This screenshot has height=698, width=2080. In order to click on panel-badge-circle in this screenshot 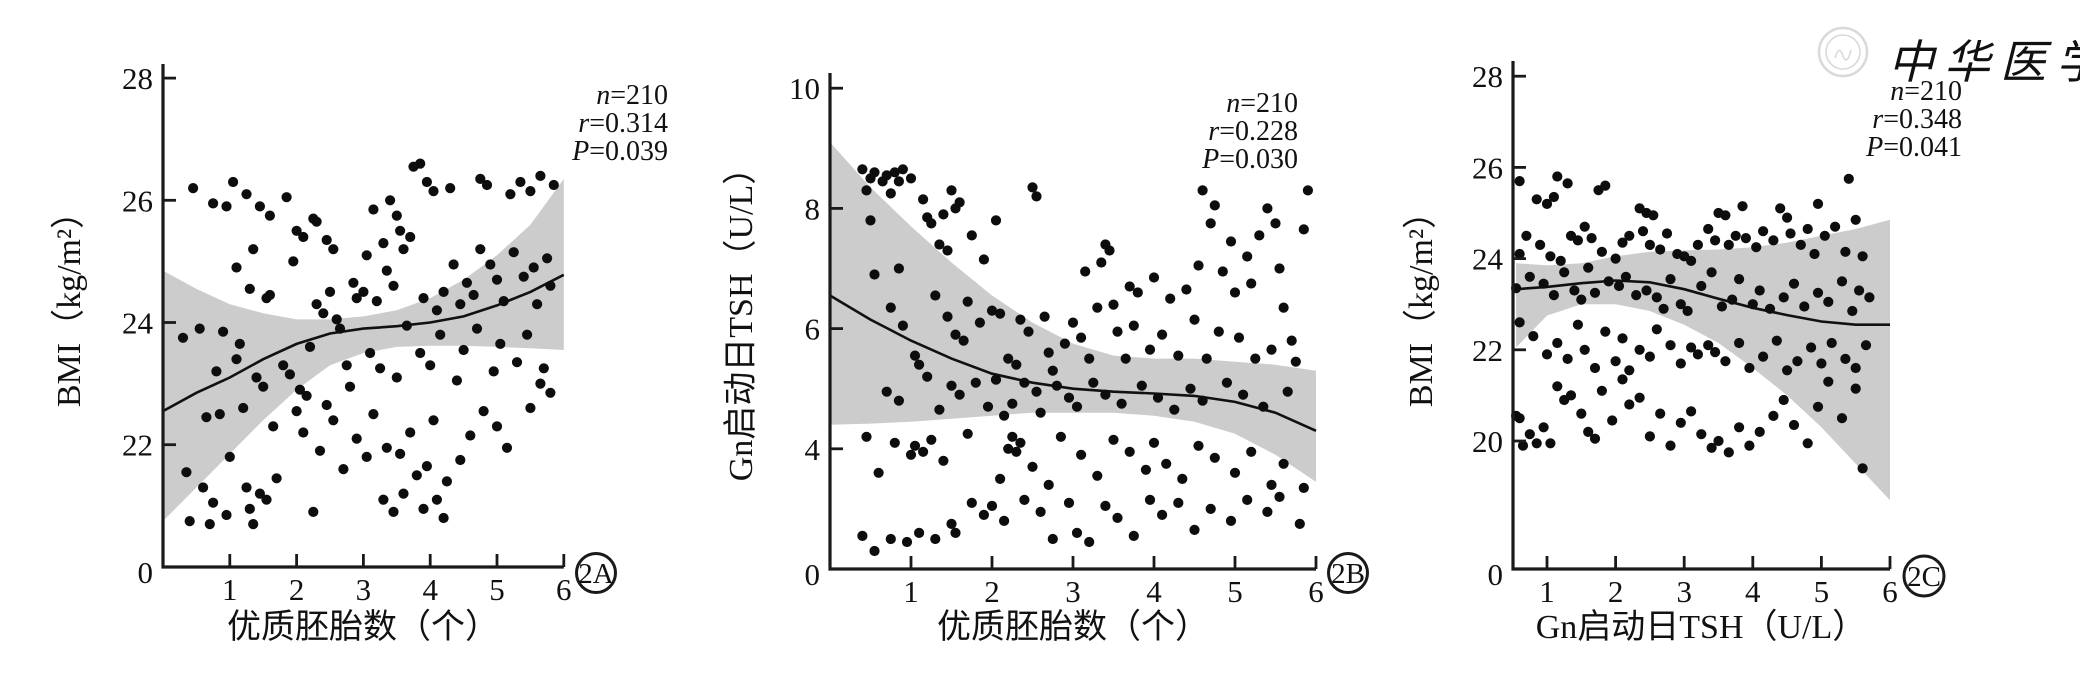, I will do `click(596, 573)`.